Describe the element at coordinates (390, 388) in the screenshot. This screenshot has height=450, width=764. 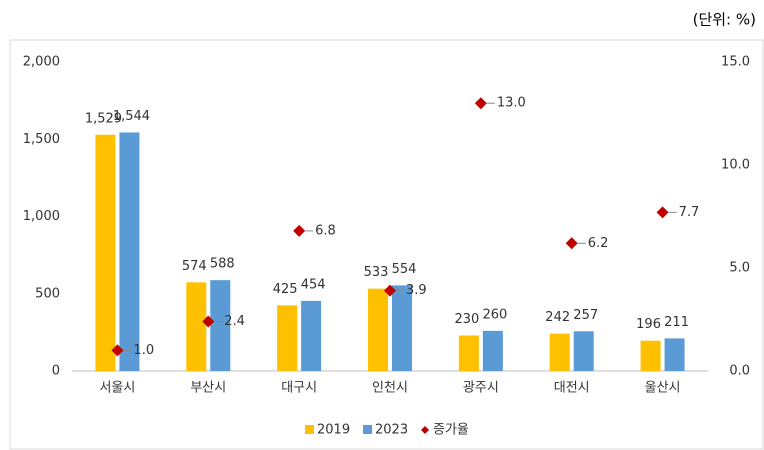
I see `x-tick-label: 인천시` at that location.